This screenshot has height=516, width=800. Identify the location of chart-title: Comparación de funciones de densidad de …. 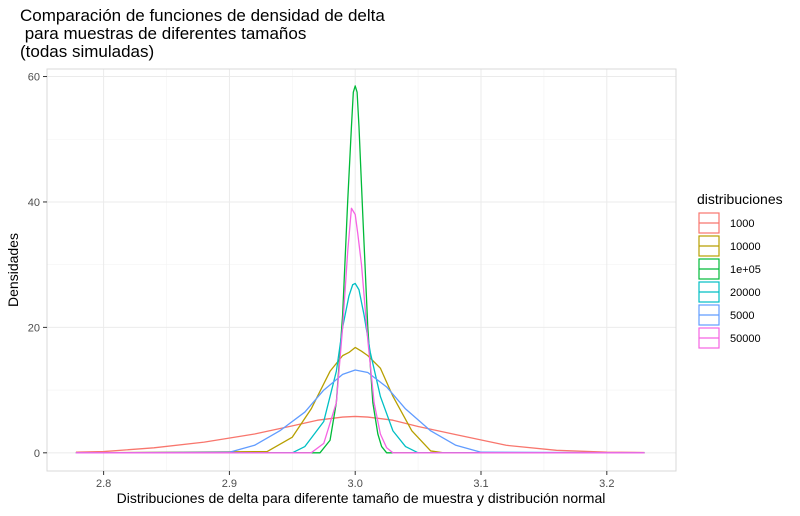
(202, 33).